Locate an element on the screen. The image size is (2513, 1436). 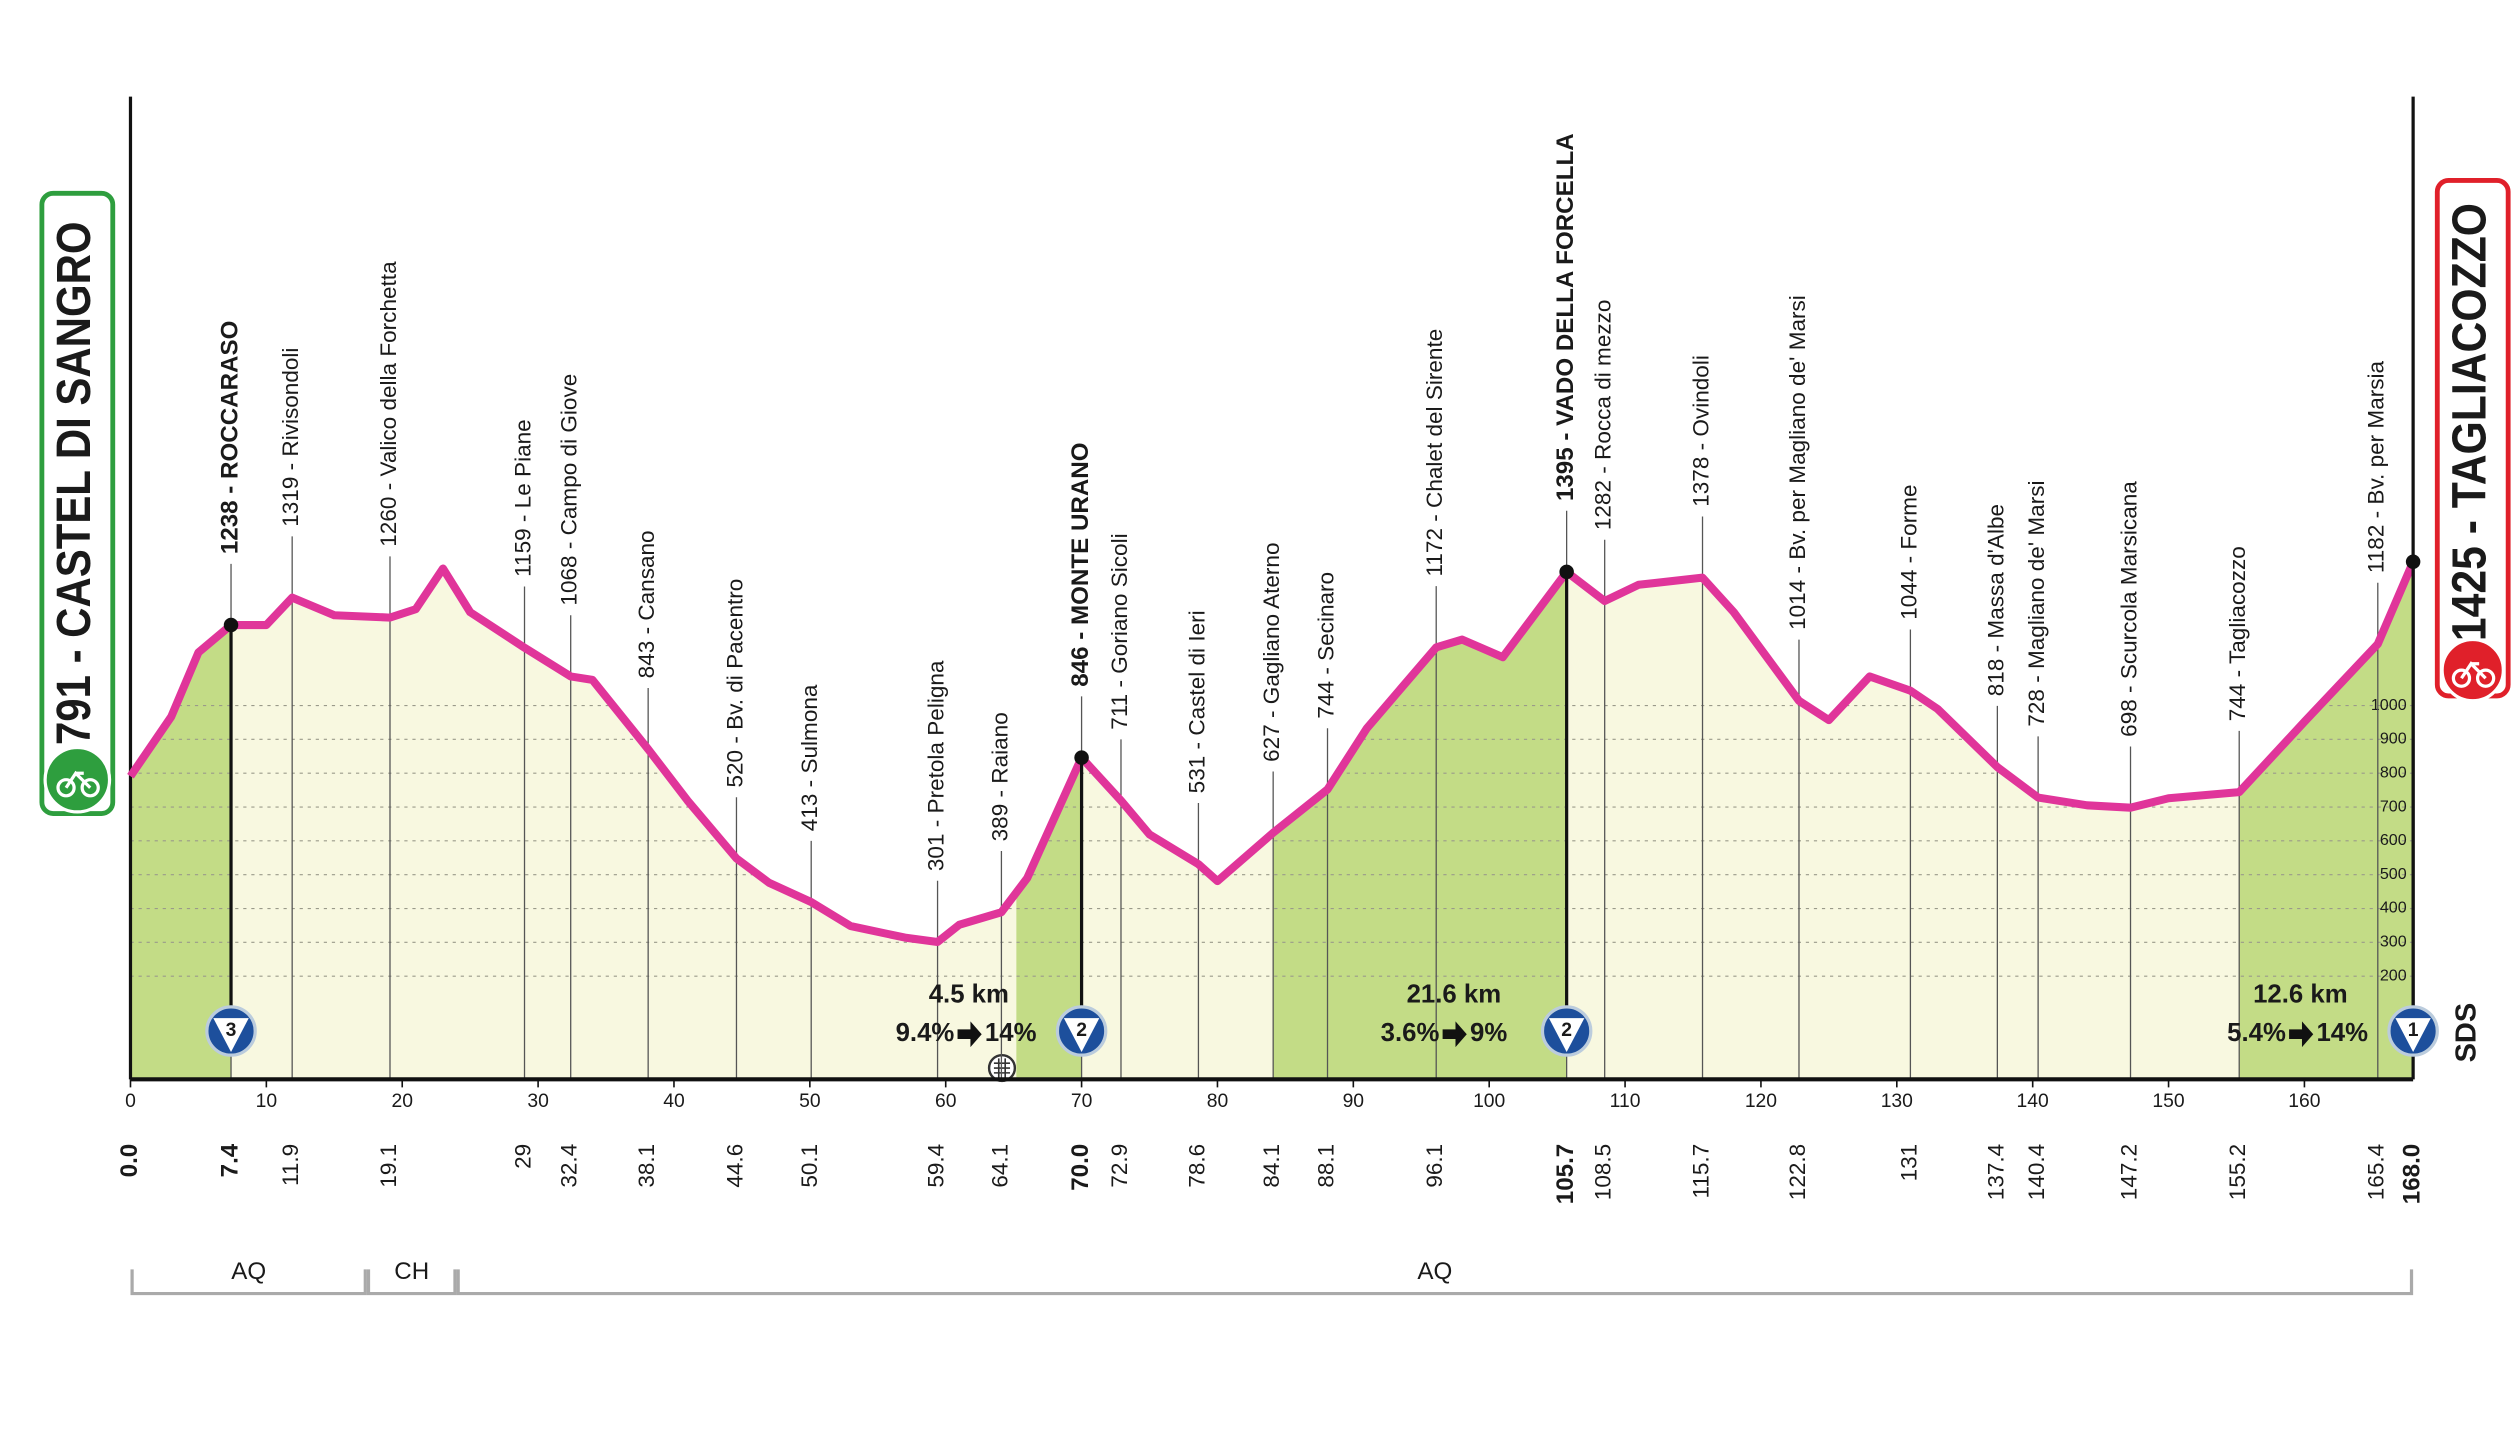
climb-avg: 5.4% is located at coordinates (2256, 1033).